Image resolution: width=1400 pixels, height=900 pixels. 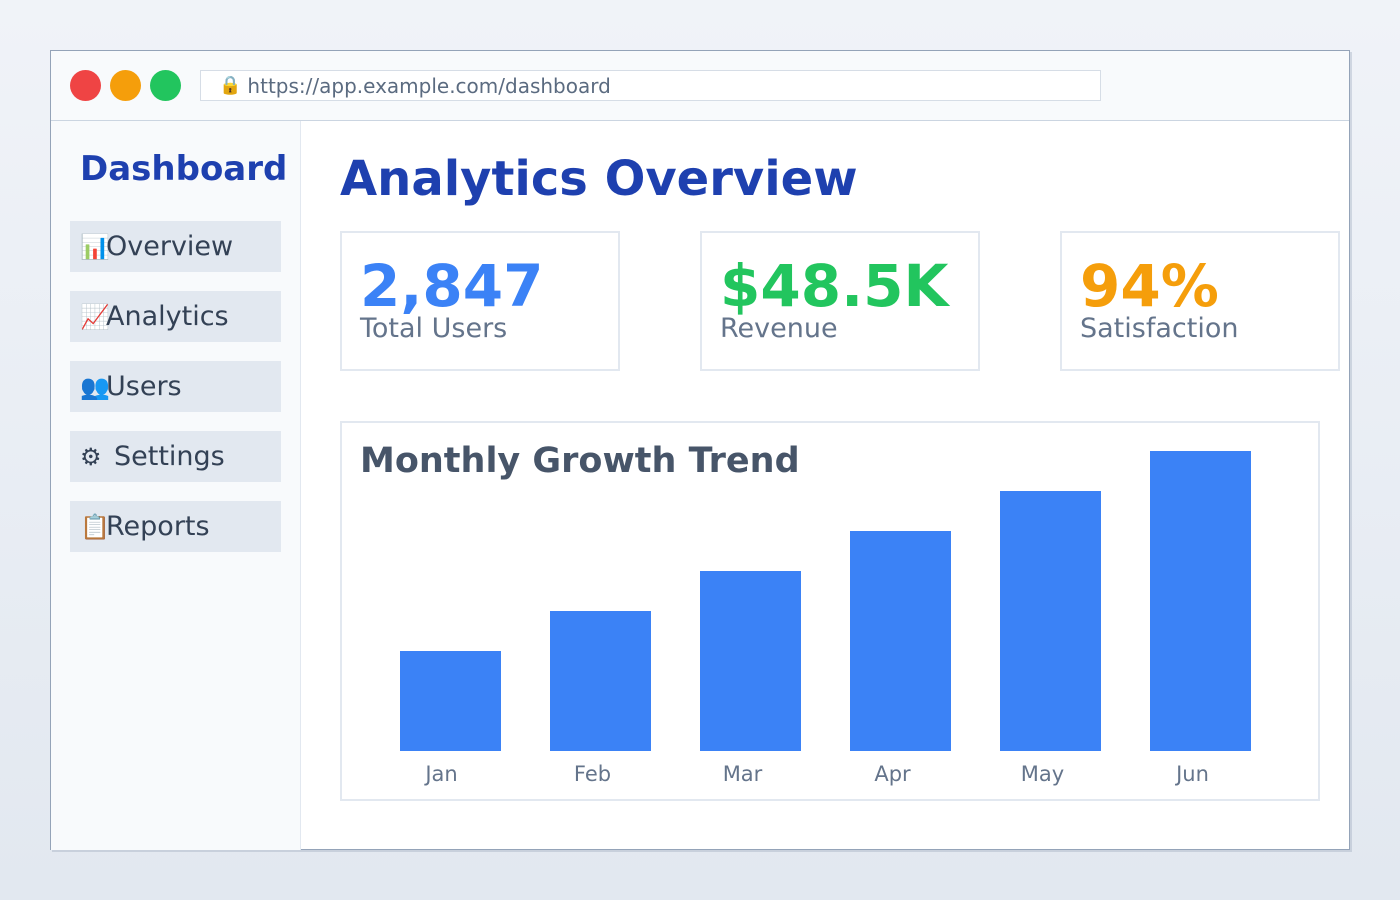 I want to click on x-tick-label: Jun, so click(x=1191, y=774).